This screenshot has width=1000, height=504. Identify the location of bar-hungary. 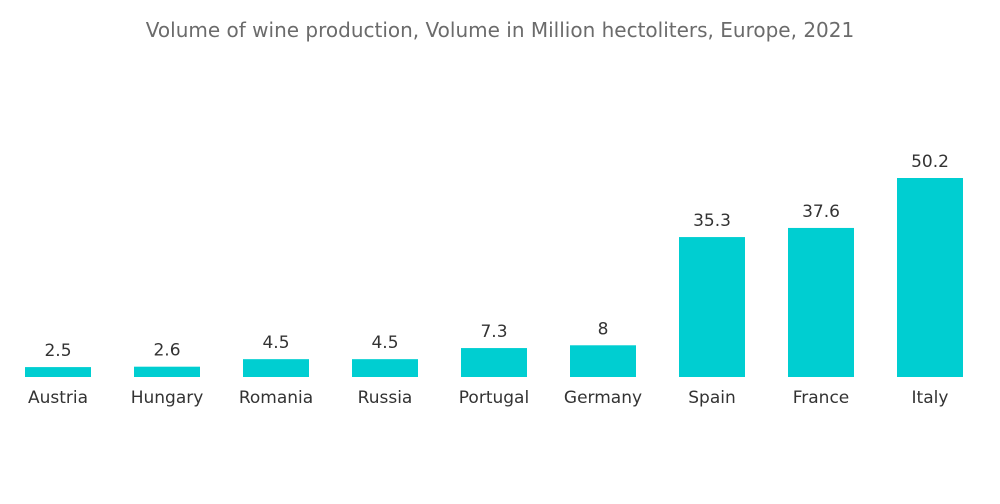
(167, 371).